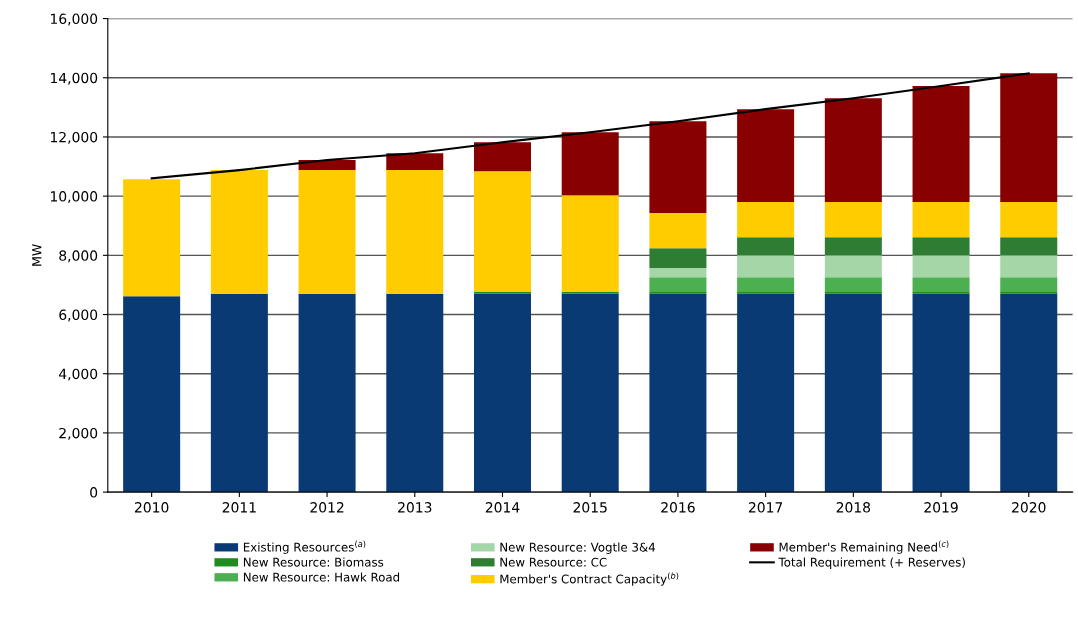  Describe the element at coordinates (78, 433) in the screenshot. I see `y-tick-label: 2,000` at that location.